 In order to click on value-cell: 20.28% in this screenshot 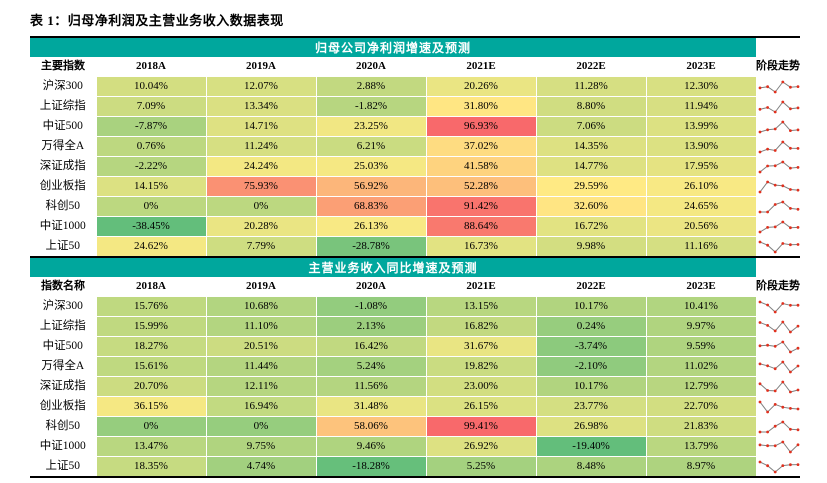, I will do `click(261, 226)`.